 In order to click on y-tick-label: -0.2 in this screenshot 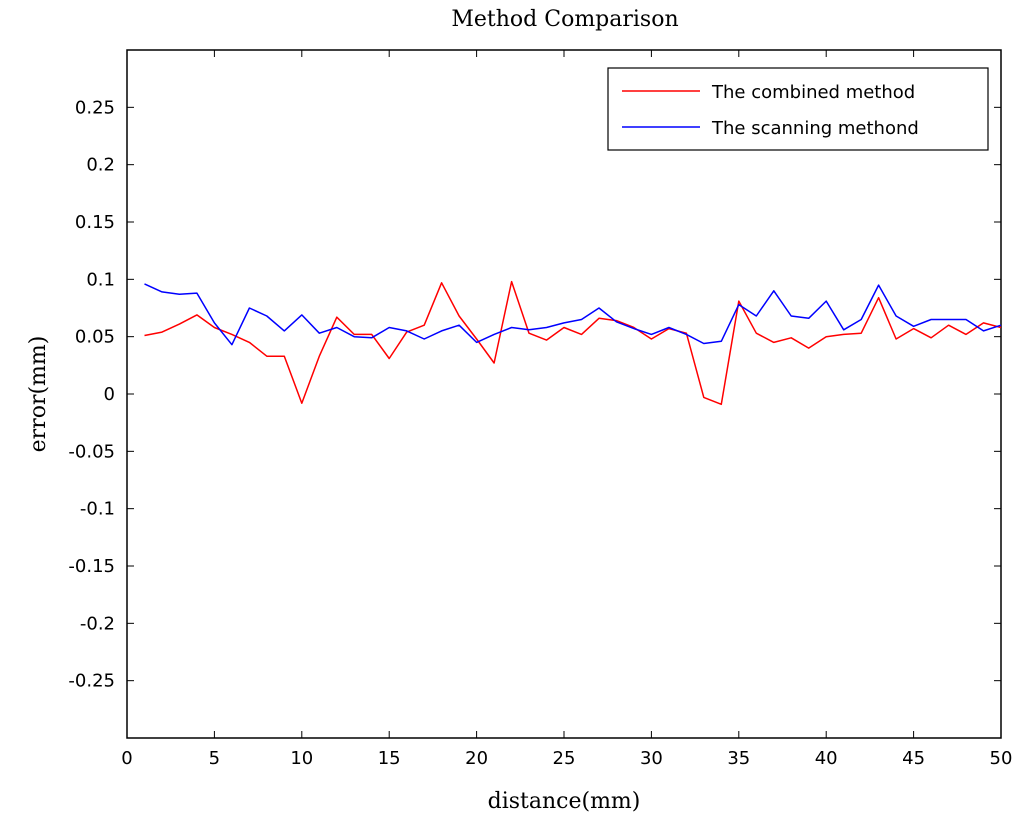, I will do `click(97, 623)`.